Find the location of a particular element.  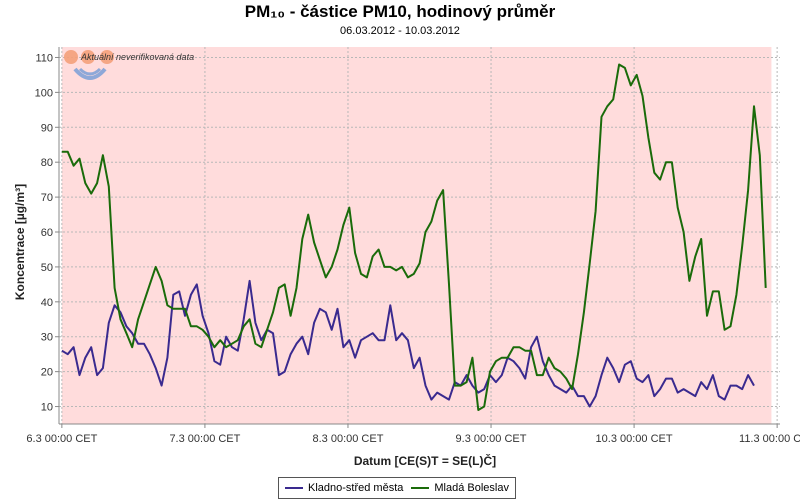

y-tick-label: 30 is located at coordinates (47, 338).